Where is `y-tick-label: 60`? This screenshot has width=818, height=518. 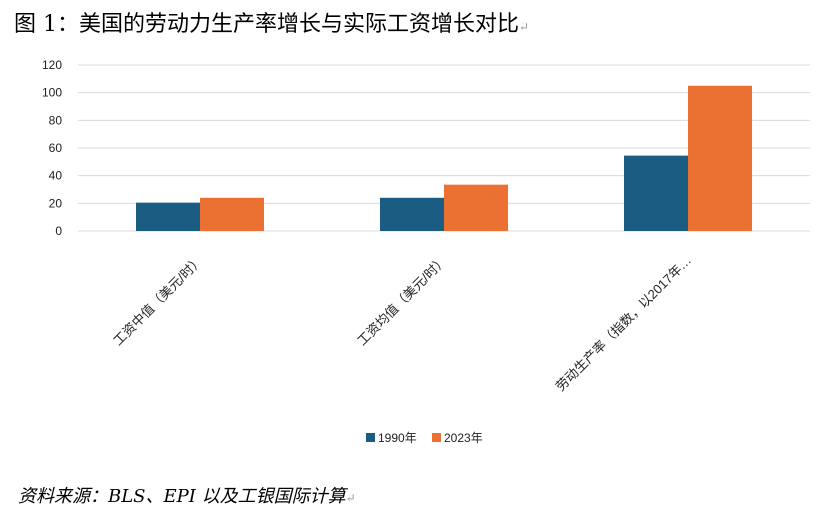
y-tick-label: 60 is located at coordinates (56, 148).